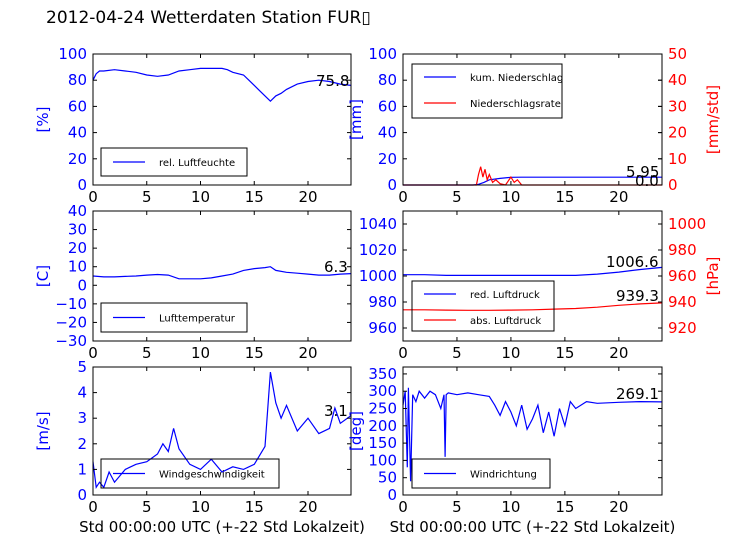 The width and height of the screenshot is (736, 552). What do you see at coordinates (382, 409) in the screenshot?
I see `y-tick-label: 250` at bounding box center [382, 409].